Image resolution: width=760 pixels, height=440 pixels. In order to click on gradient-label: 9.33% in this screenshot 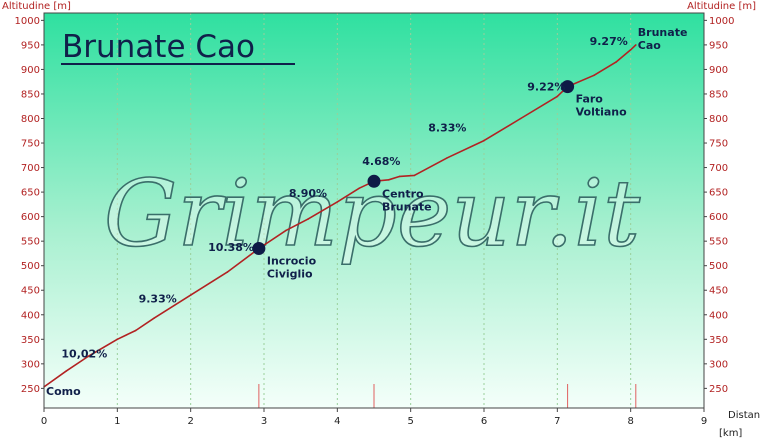, I will do `click(158, 299)`.